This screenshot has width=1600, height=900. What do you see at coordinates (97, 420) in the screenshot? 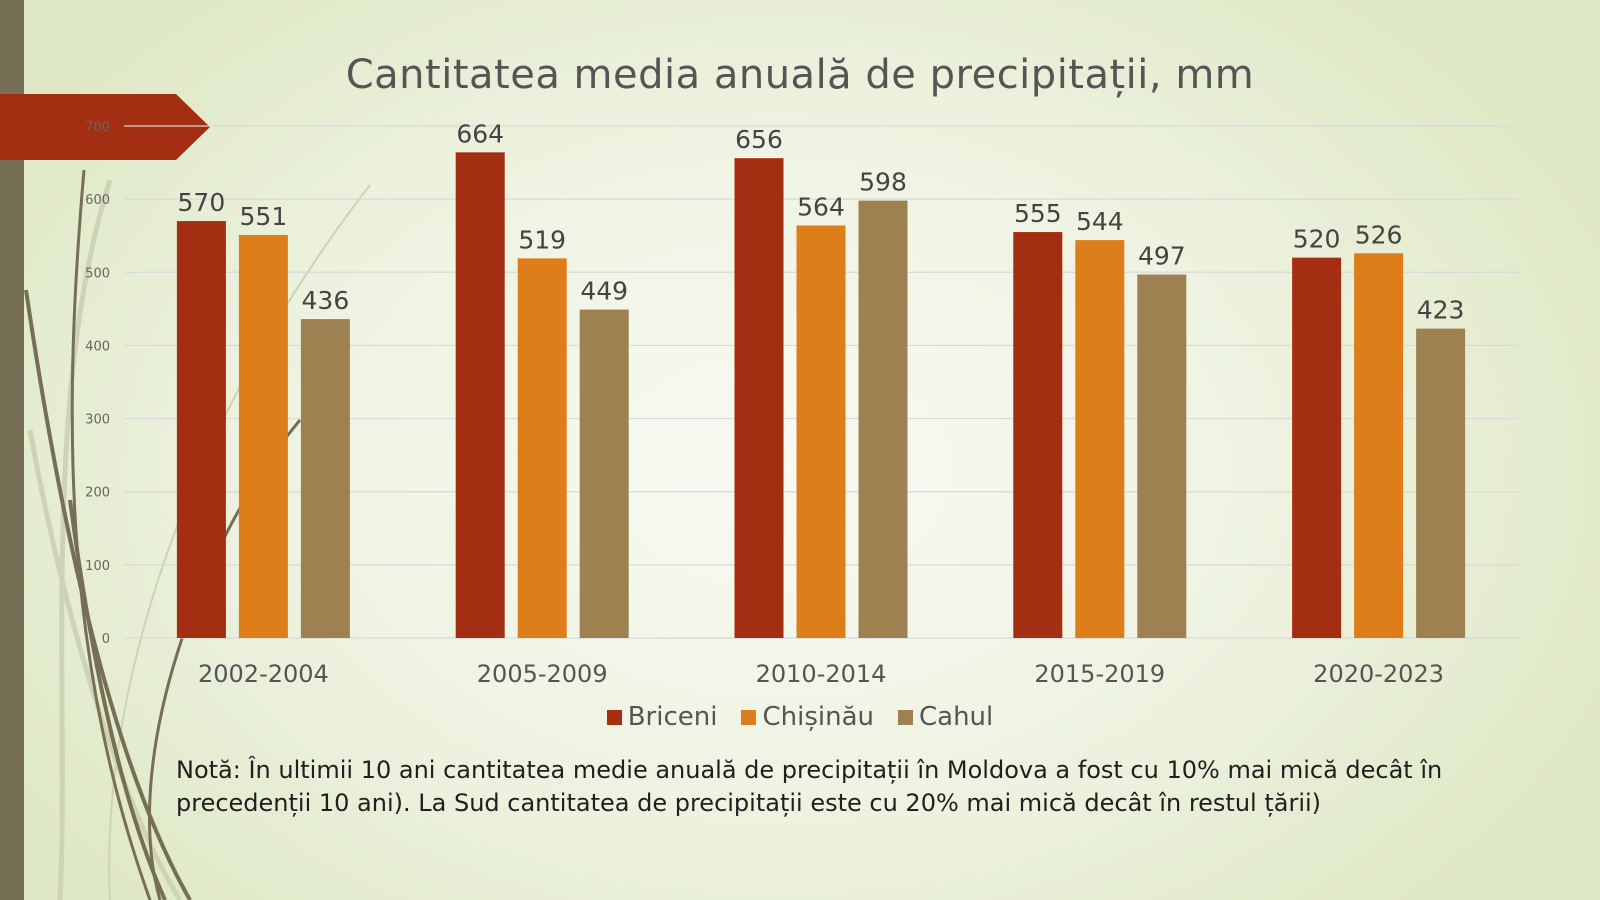
I see `y-tick-label: 300` at bounding box center [97, 420].